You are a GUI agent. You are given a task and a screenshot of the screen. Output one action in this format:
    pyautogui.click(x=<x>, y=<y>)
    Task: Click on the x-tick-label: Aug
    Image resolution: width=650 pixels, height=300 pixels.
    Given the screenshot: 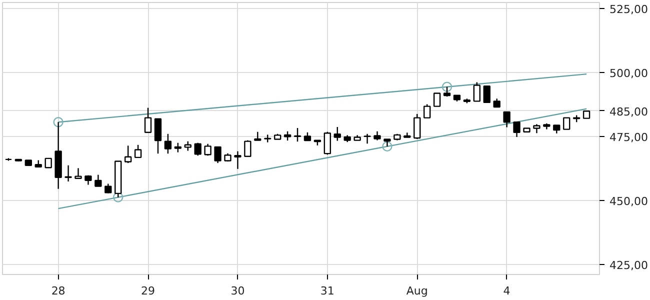 What is the action you would take?
    pyautogui.click(x=417, y=291)
    